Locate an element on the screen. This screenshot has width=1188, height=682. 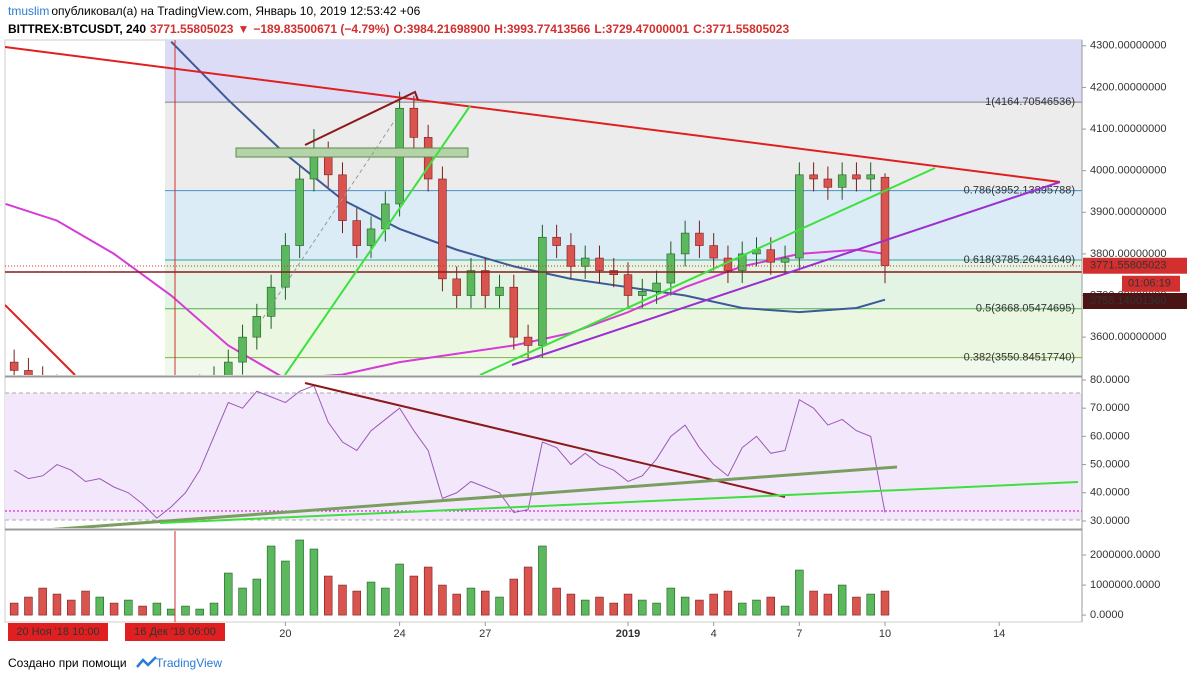
date-badge-label: 16 Дек '18 06:00 is located at coordinates (175, 632).